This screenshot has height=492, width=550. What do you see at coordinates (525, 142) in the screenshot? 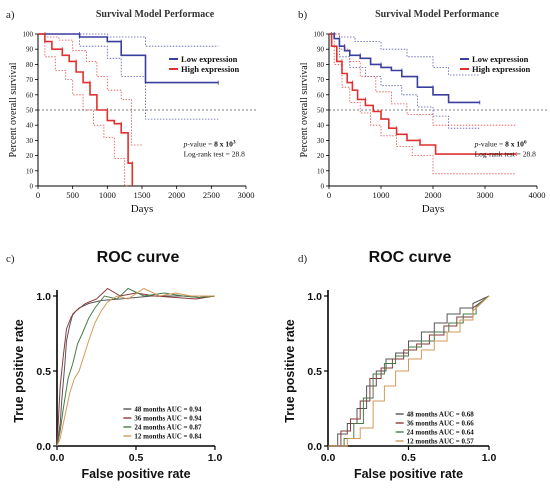
I see `pvalue-exponent: 6` at bounding box center [525, 142].